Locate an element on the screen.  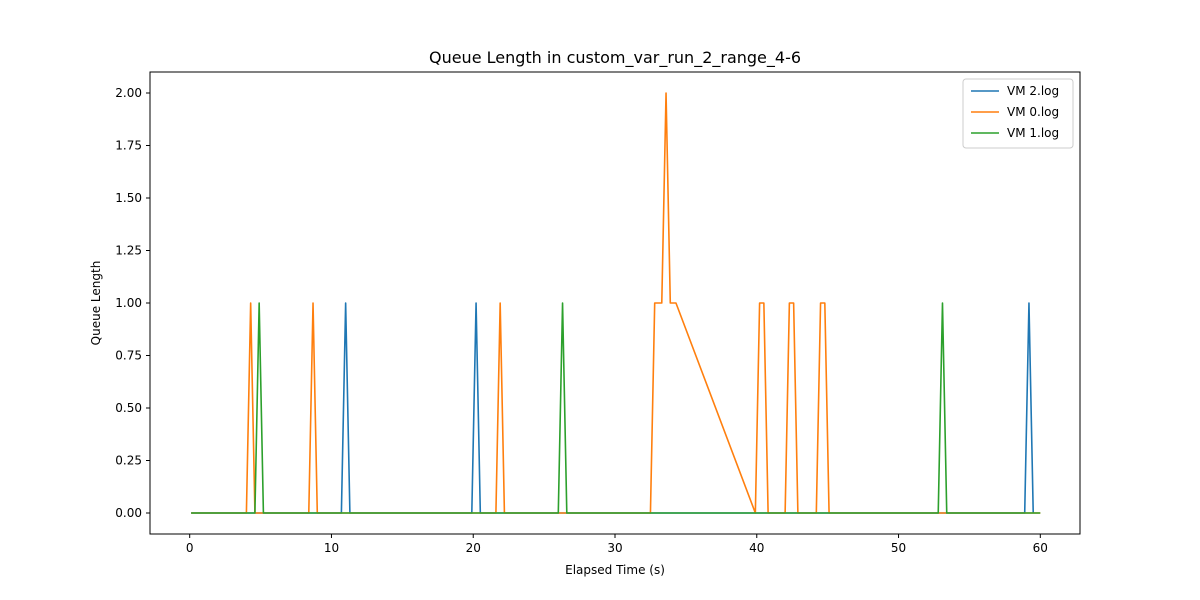
legend-frame is located at coordinates (1018, 113).